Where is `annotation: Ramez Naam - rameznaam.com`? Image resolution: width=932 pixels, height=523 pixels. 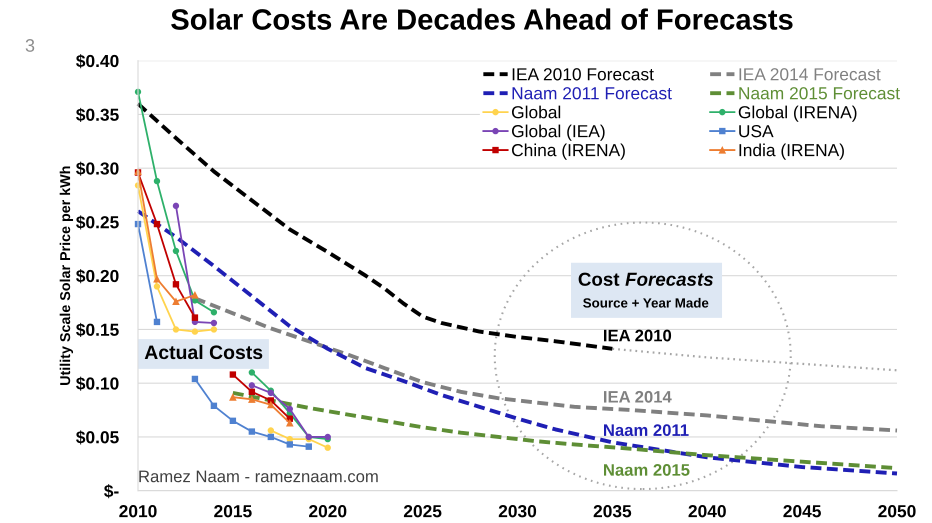 annotation: Ramez Naam - rameznaam.com is located at coordinates (258, 476).